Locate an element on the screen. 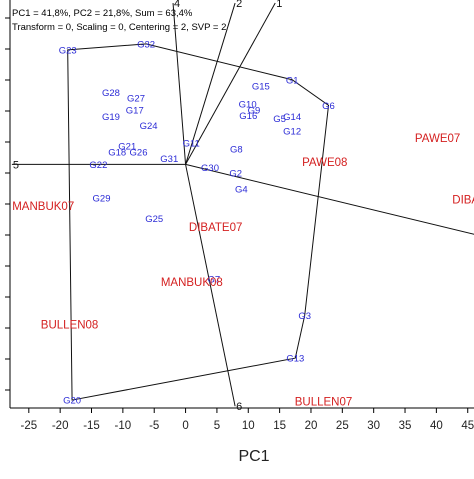 This screenshot has height=479, width=474. genotype-label: G27 is located at coordinates (136, 99).